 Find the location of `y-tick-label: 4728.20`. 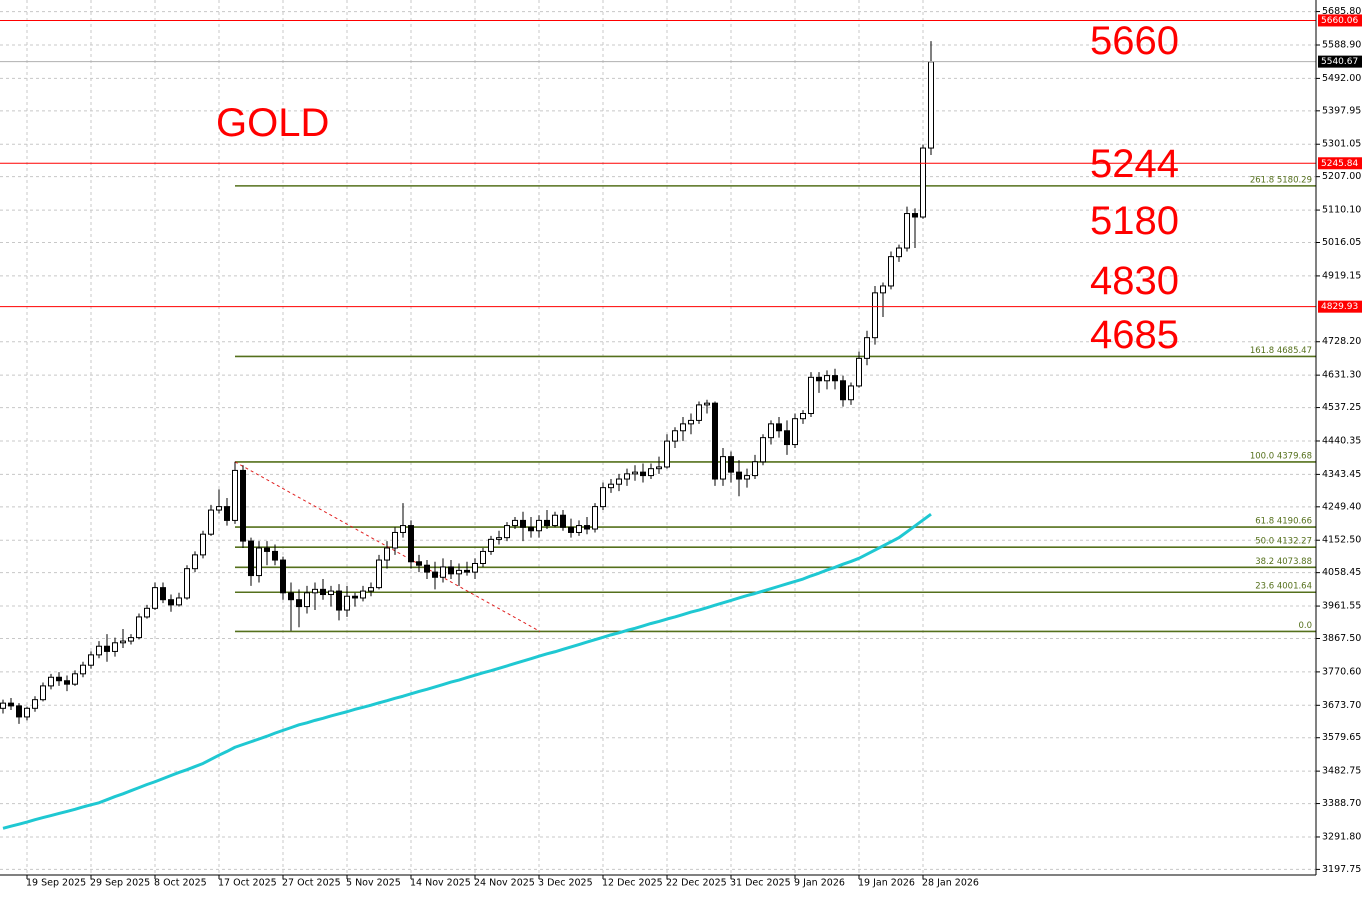

y-tick-label: 4728.20 is located at coordinates (1341, 341).